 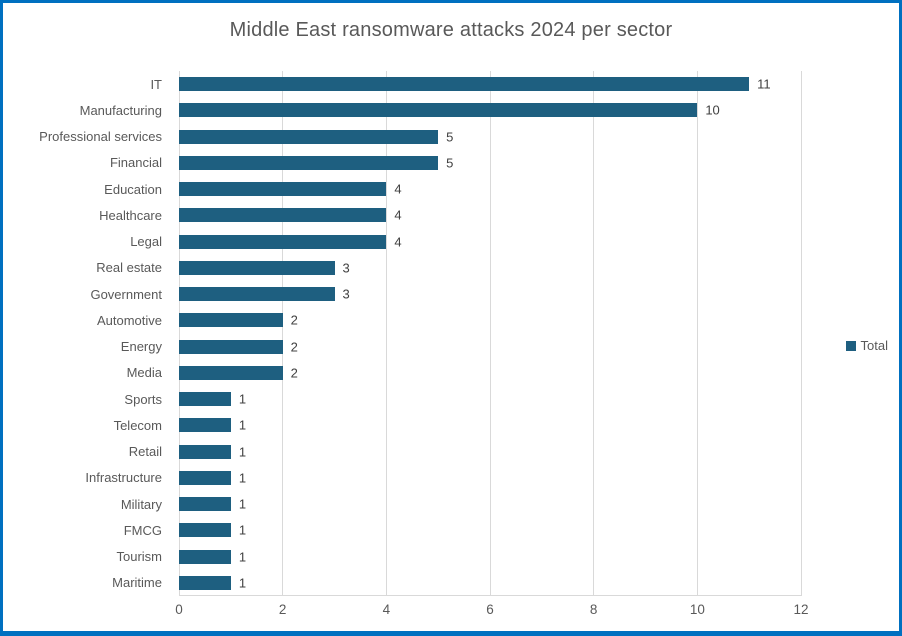 I want to click on category-label: Sports, so click(x=143, y=399).